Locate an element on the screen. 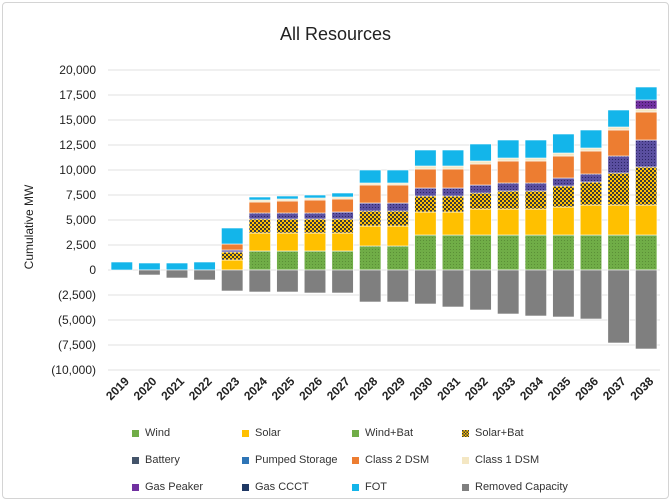 This screenshot has height=501, width=671. legend-label: Class 2 DSM is located at coordinates (397, 460).